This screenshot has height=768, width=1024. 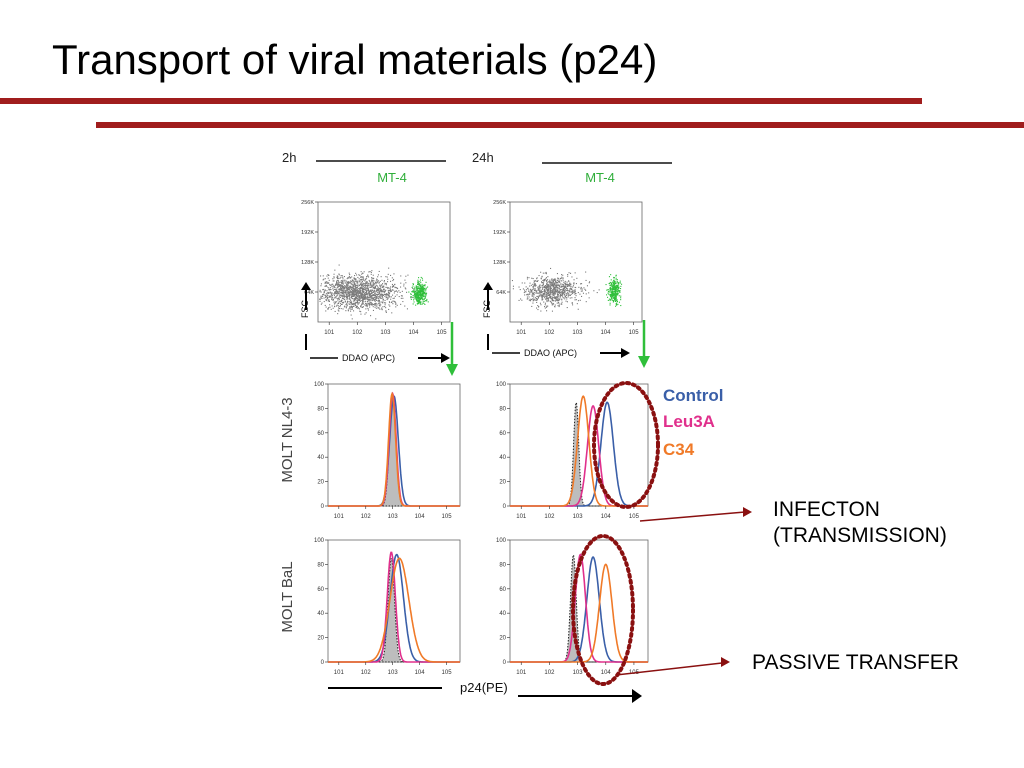 What do you see at coordinates (447, 517) in the screenshot?
I see `histogram-x-tick-label: 105` at bounding box center [447, 517].